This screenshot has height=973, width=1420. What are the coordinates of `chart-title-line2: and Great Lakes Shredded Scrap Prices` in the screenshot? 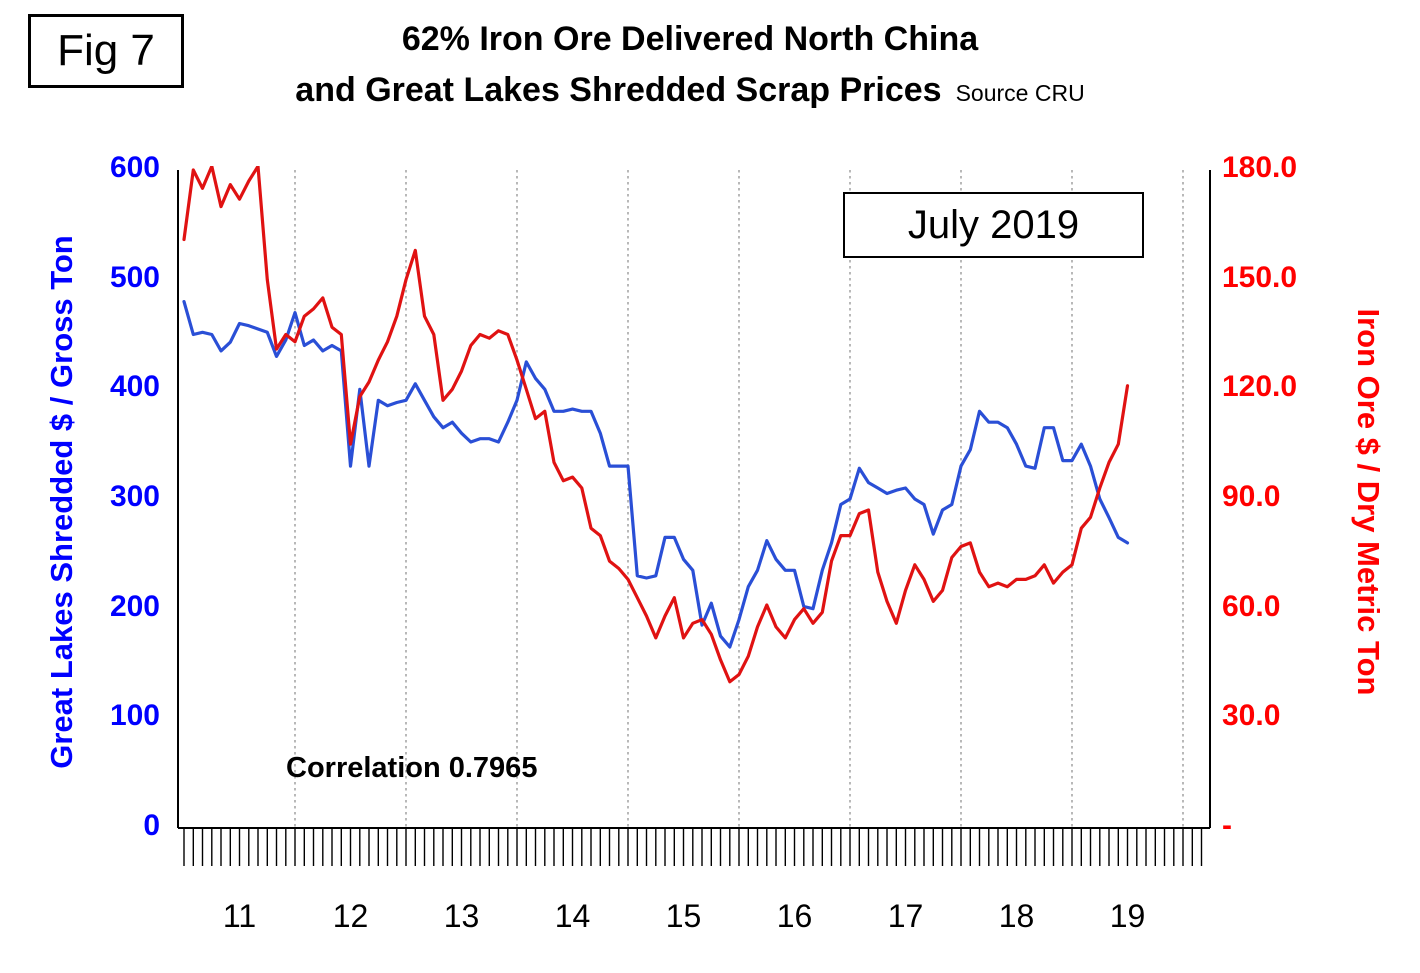 It's located at (618, 90).